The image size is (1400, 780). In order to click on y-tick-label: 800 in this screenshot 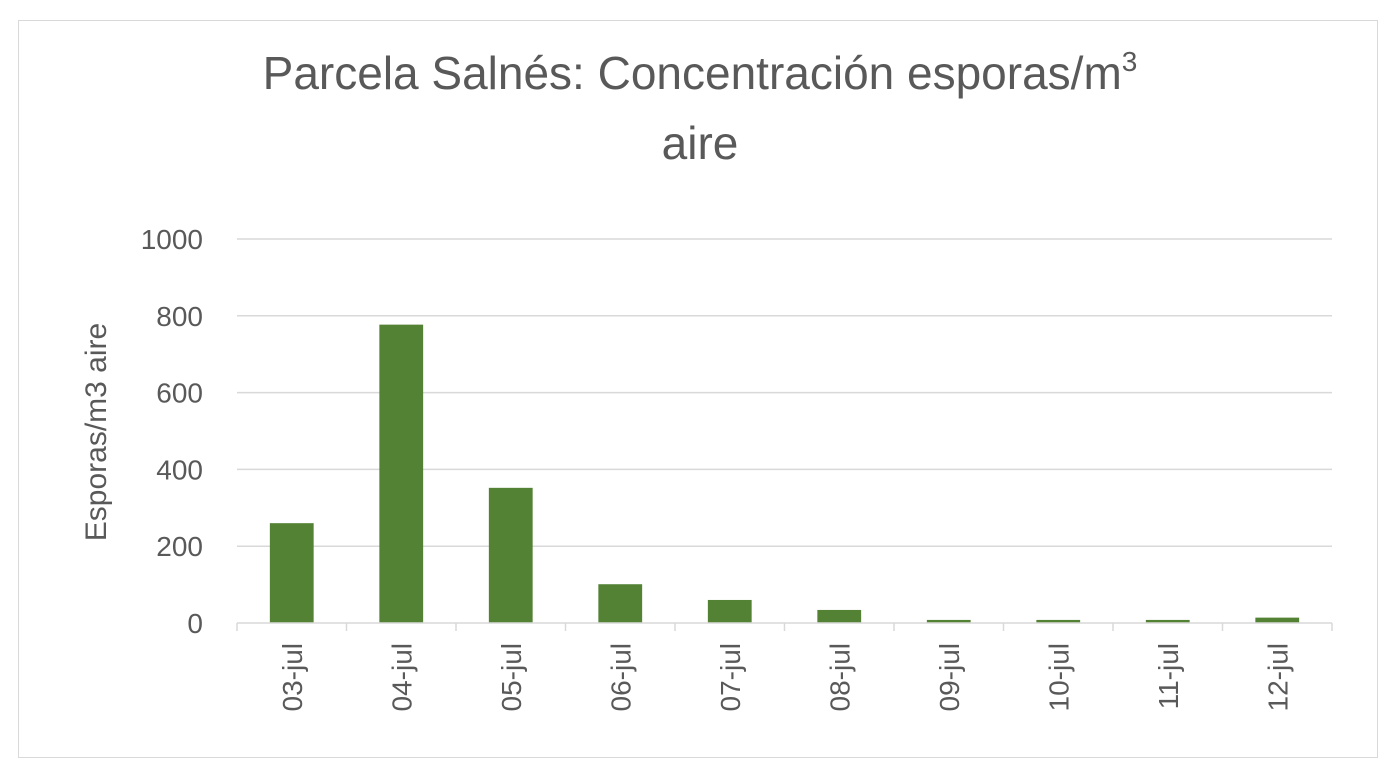, I will do `click(179, 316)`.